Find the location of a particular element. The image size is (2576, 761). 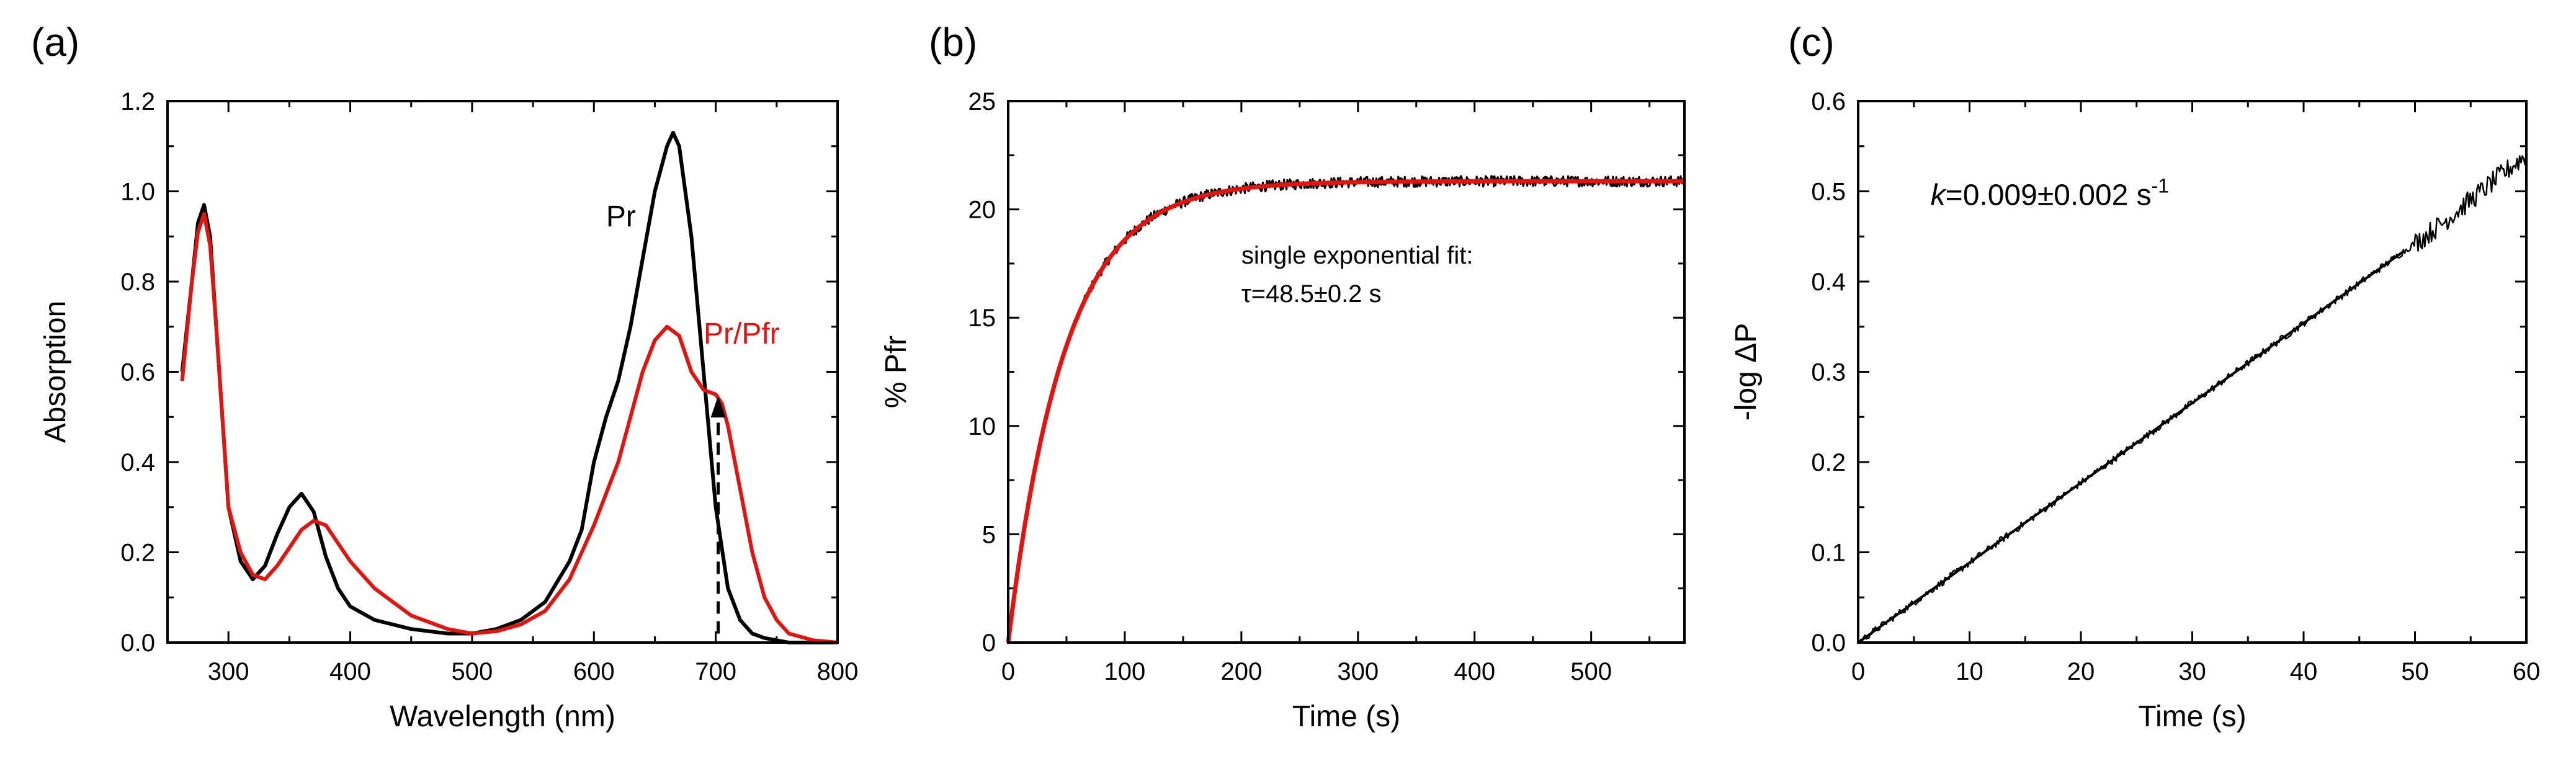

series-label-pr: Pr is located at coordinates (621, 217).